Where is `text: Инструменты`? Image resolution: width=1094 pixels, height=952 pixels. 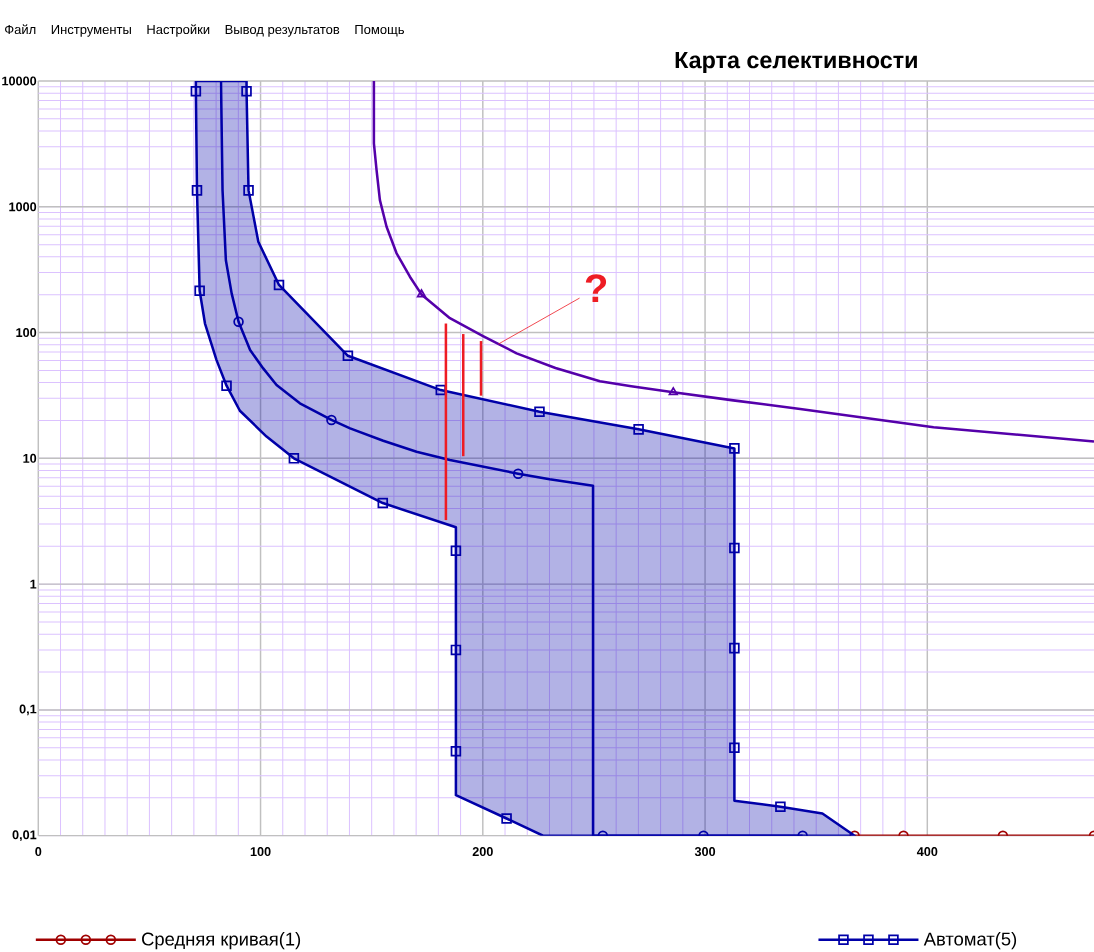 text: Инструменты is located at coordinates (91, 31).